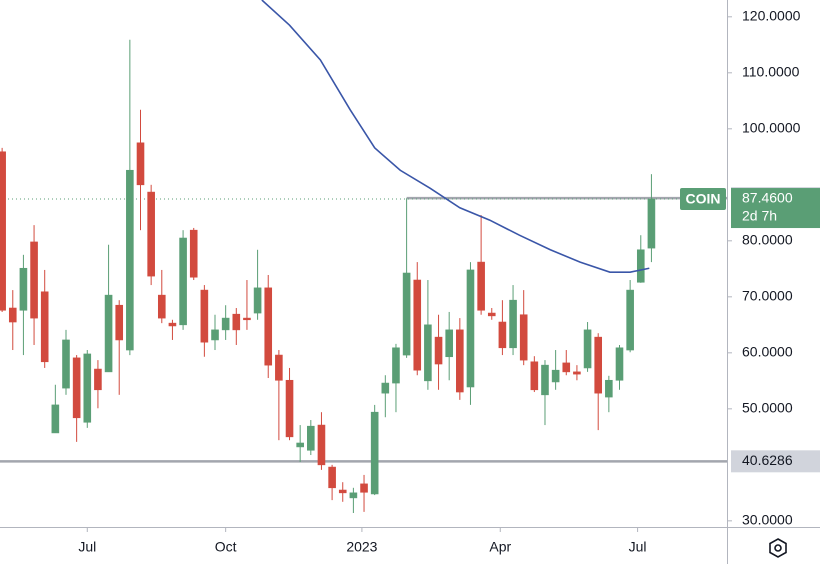  Describe the element at coordinates (771, 128) in the screenshot. I see `y-tick-label: 100.0000` at that location.